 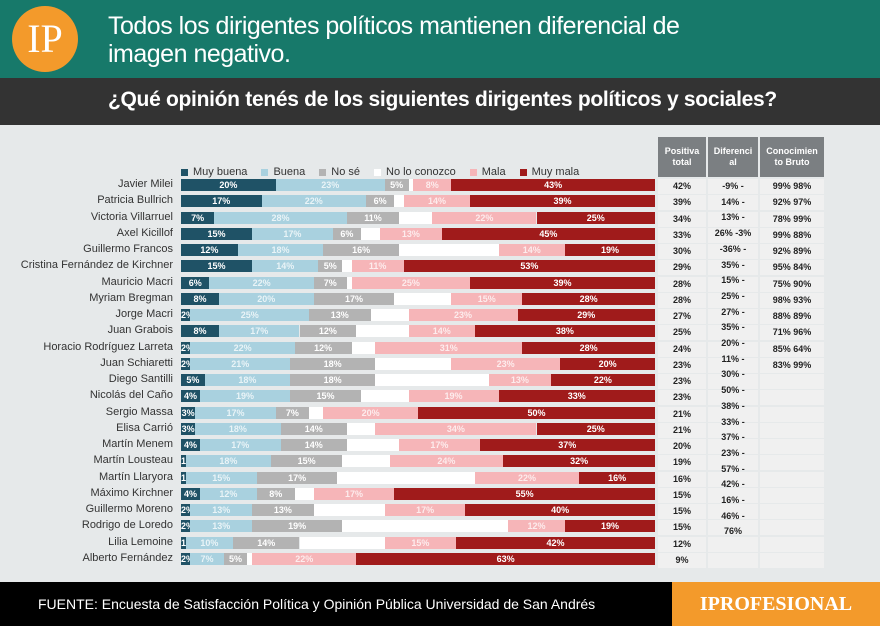 I want to click on bar-segment-buena: 22%, so click(x=242, y=347).